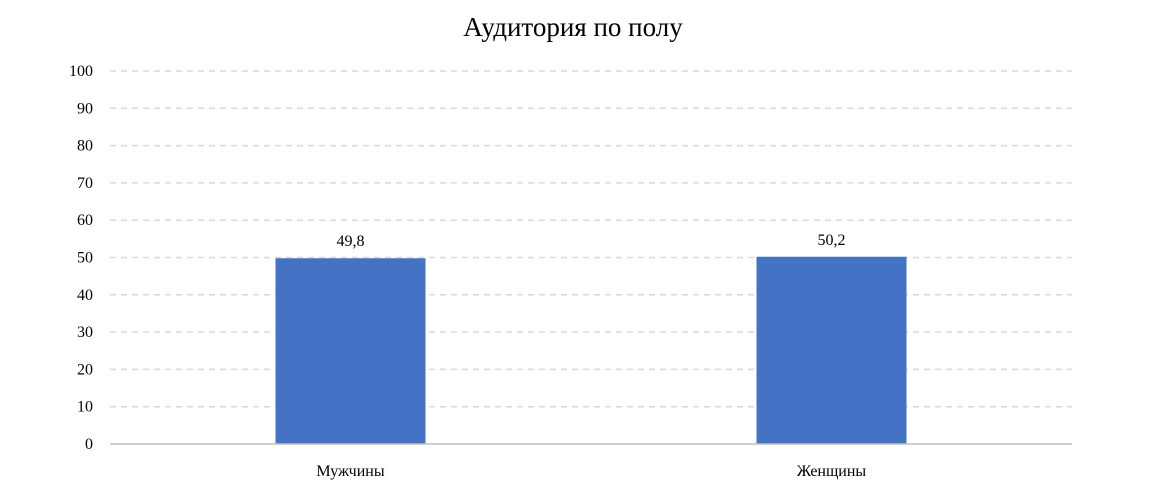  I want to click on y-tick-label: 50, so click(85, 258).